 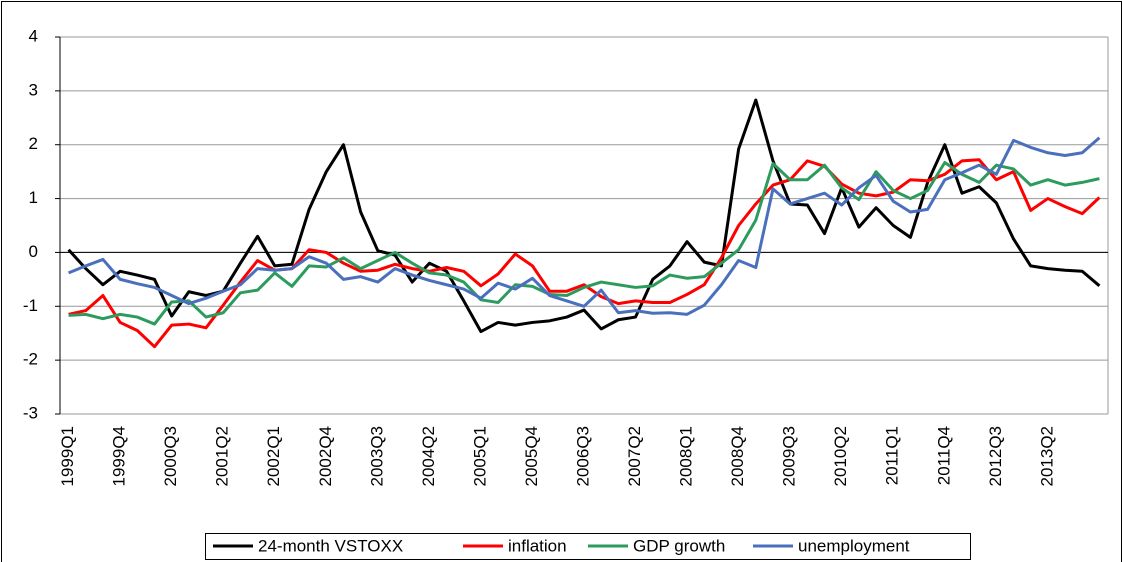 I want to click on x-tick-label: 2008Q4, so click(x=737, y=456).